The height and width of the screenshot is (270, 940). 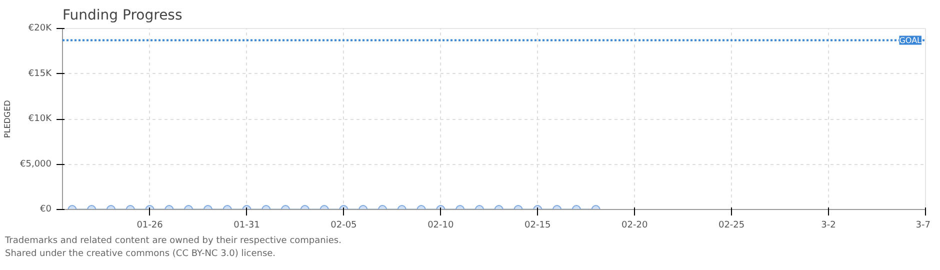 I want to click on text: Trademarks and related content are owned by their respective companies., so click(x=173, y=241).